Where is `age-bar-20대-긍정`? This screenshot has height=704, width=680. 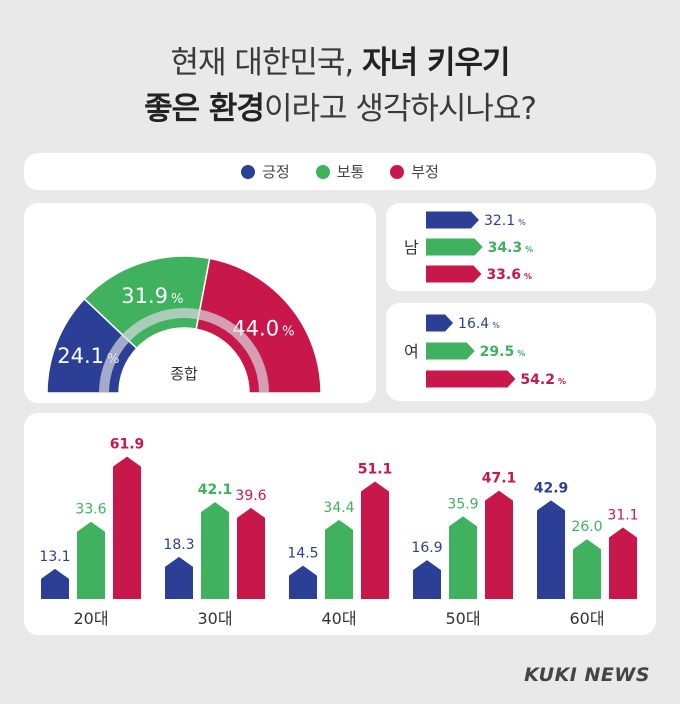 age-bar-20대-긍정 is located at coordinates (55, 583).